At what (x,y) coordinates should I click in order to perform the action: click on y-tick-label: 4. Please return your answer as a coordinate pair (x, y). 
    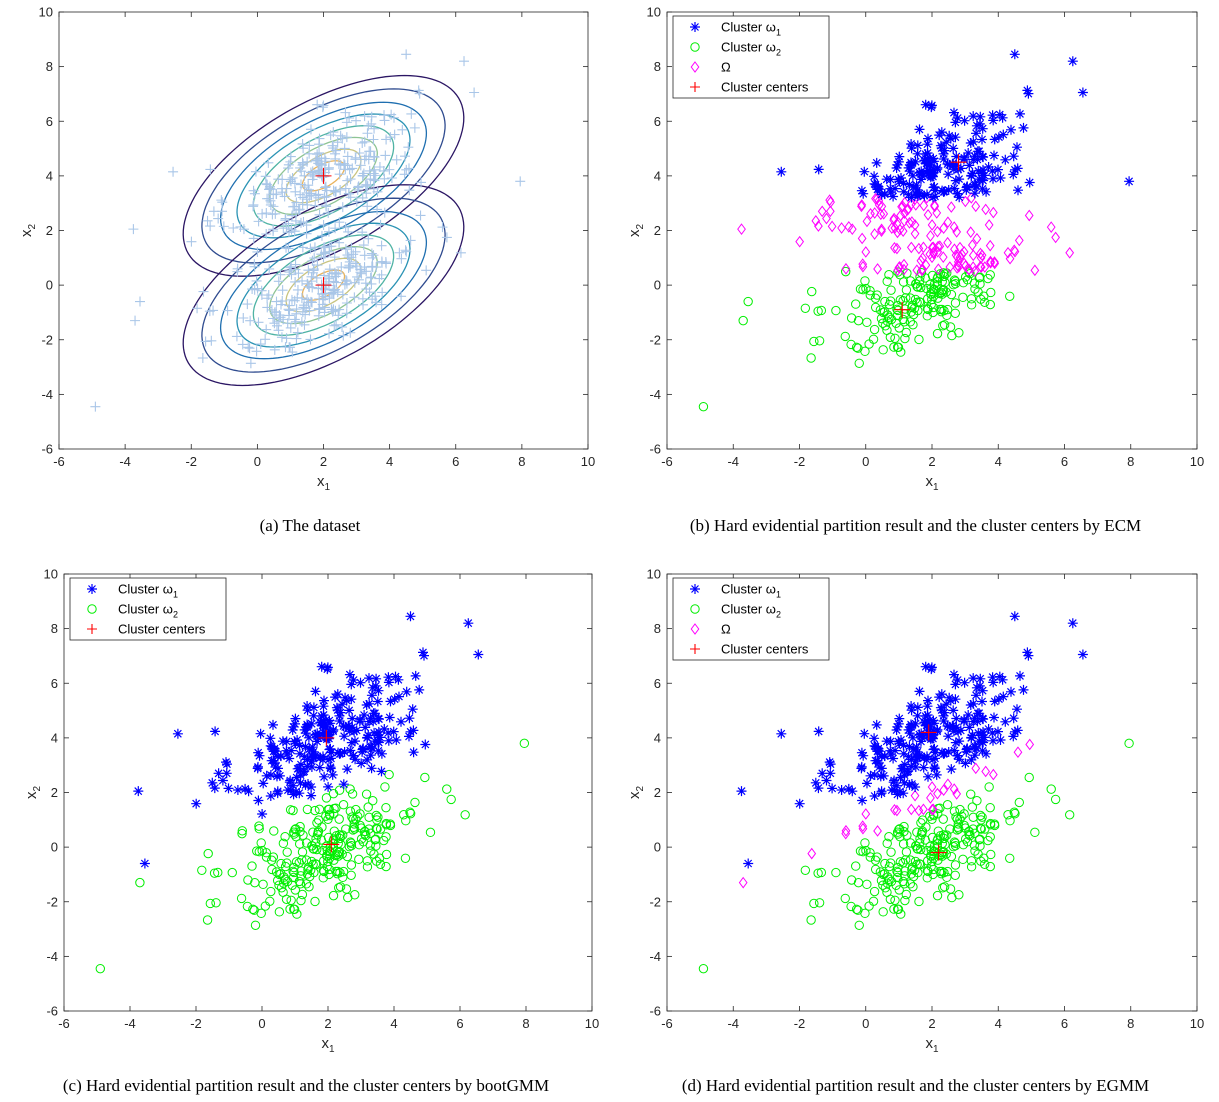
    Looking at the image, I should click on (657, 737).